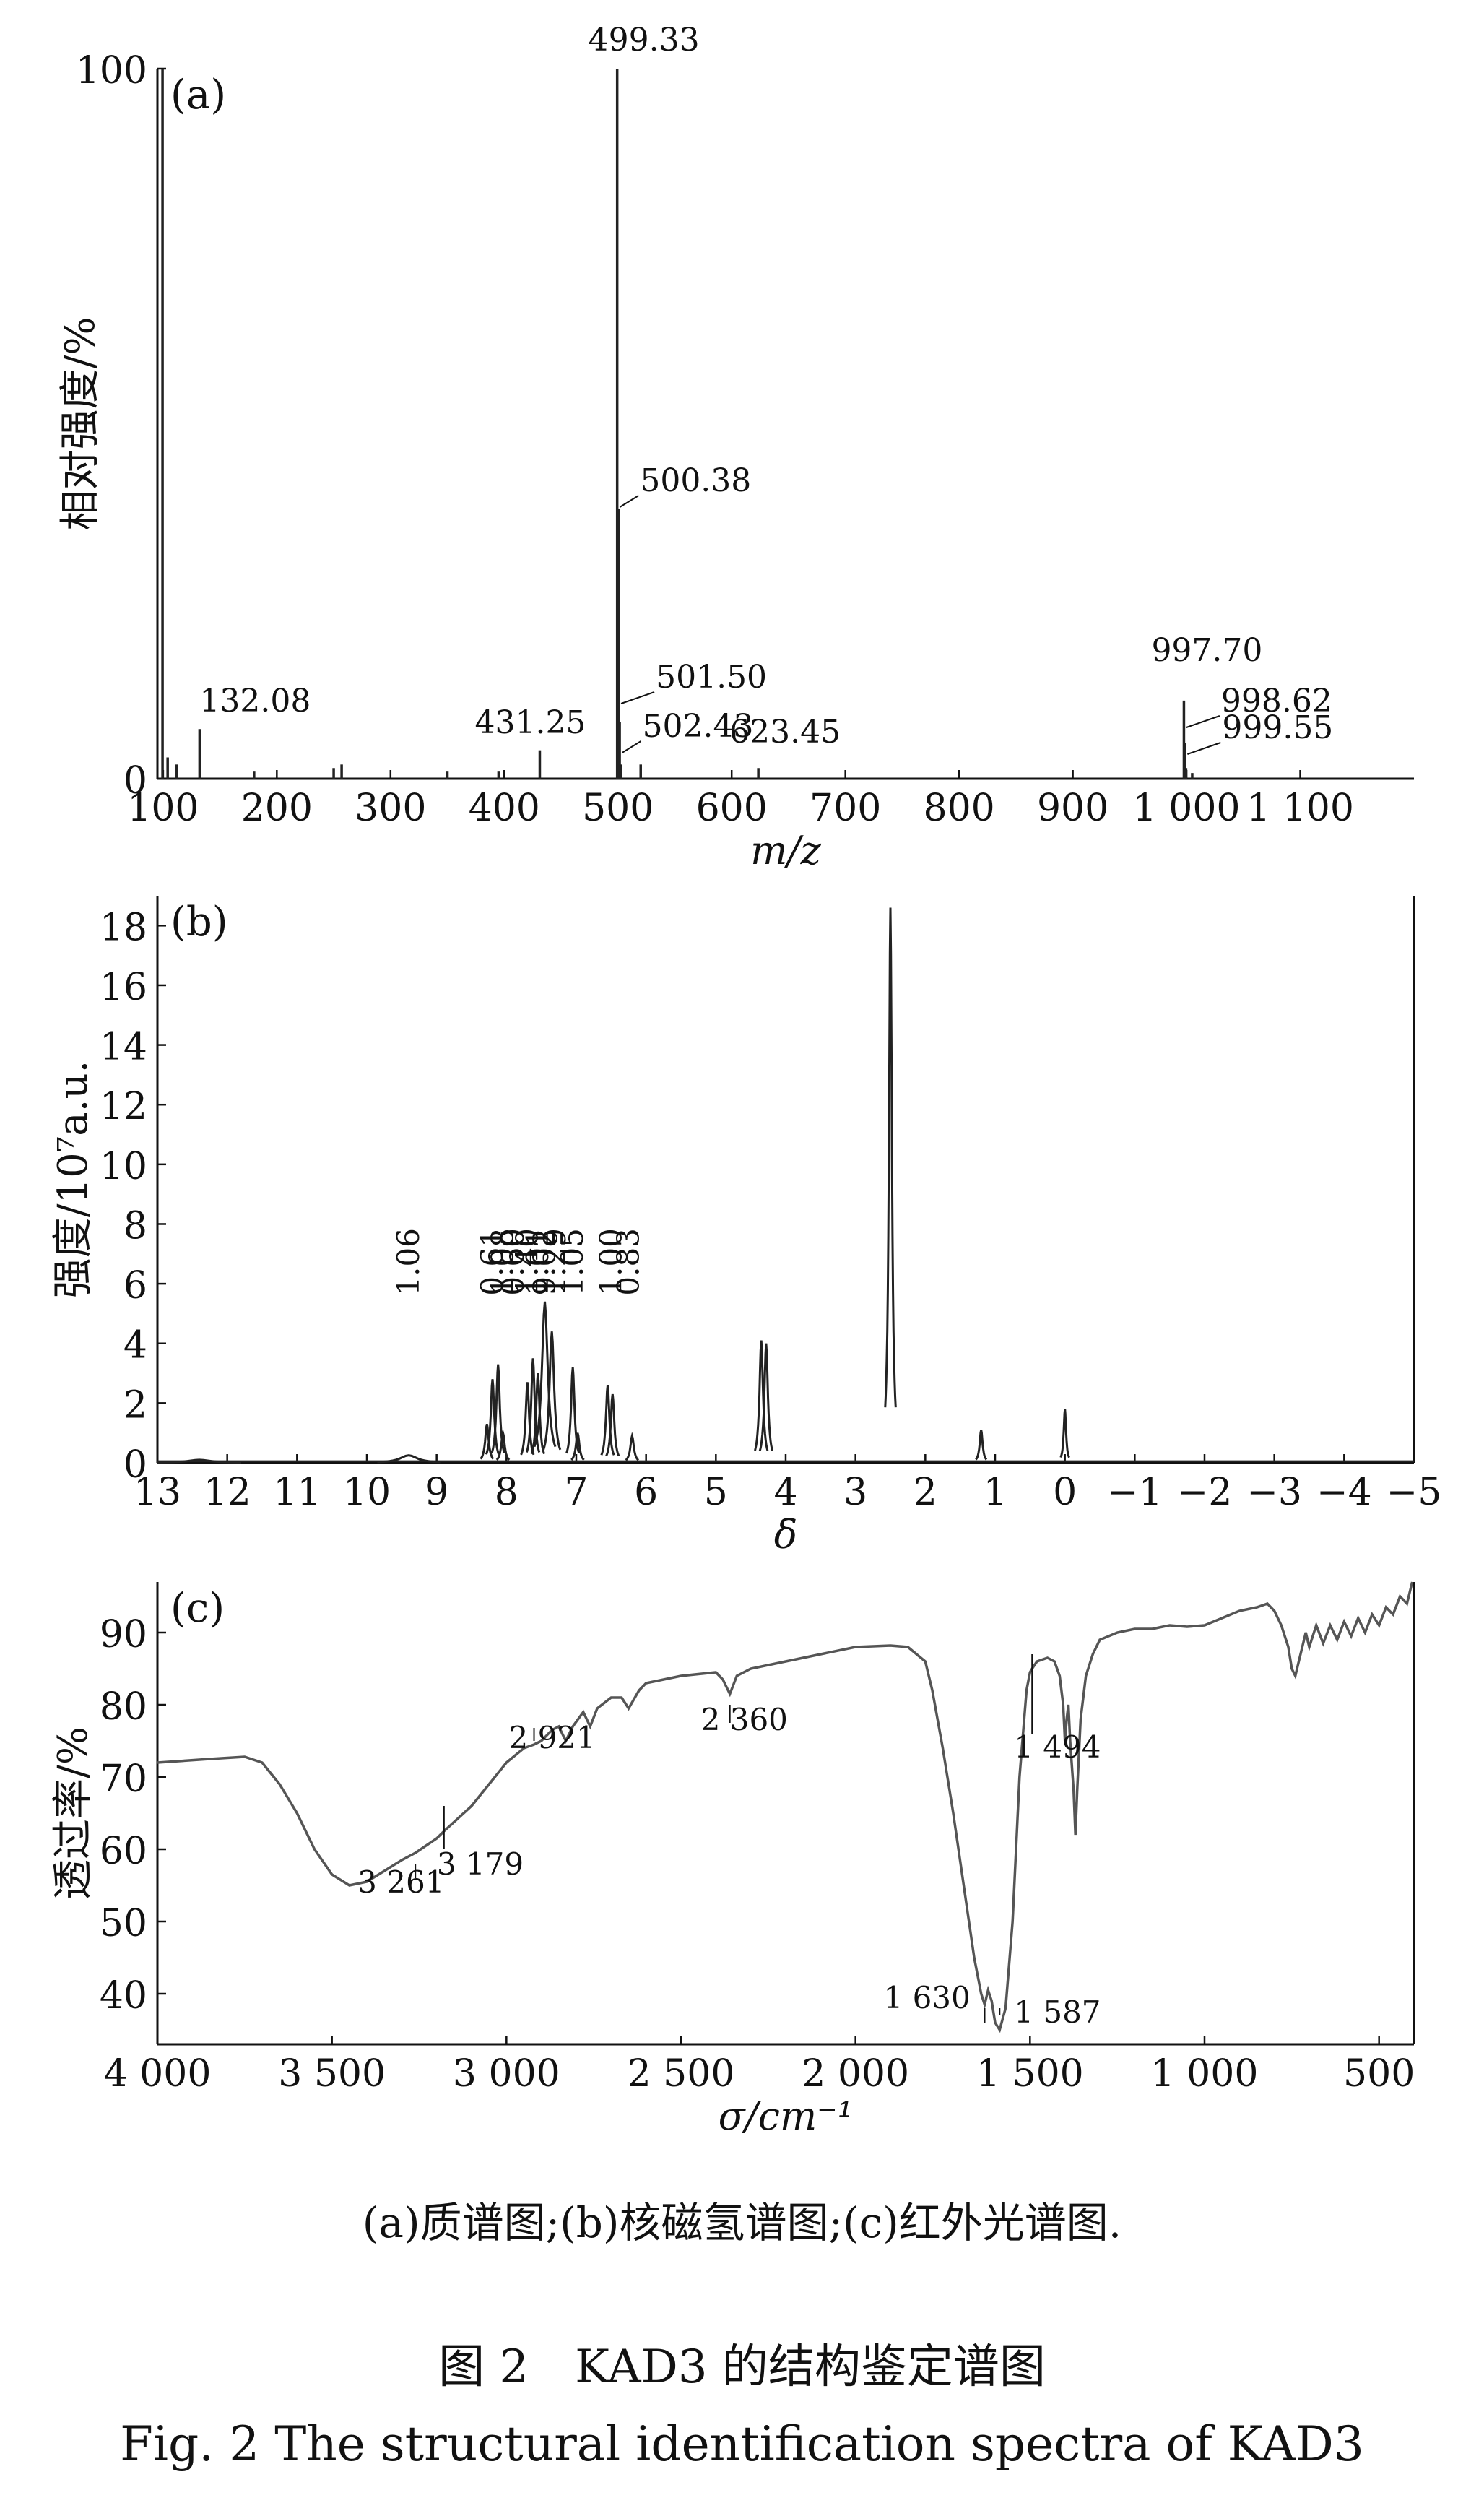 This screenshot has width=1484, height=2516. Describe the element at coordinates (1072, 808) in the screenshot. I see `x-tick-label: 900` at that location.